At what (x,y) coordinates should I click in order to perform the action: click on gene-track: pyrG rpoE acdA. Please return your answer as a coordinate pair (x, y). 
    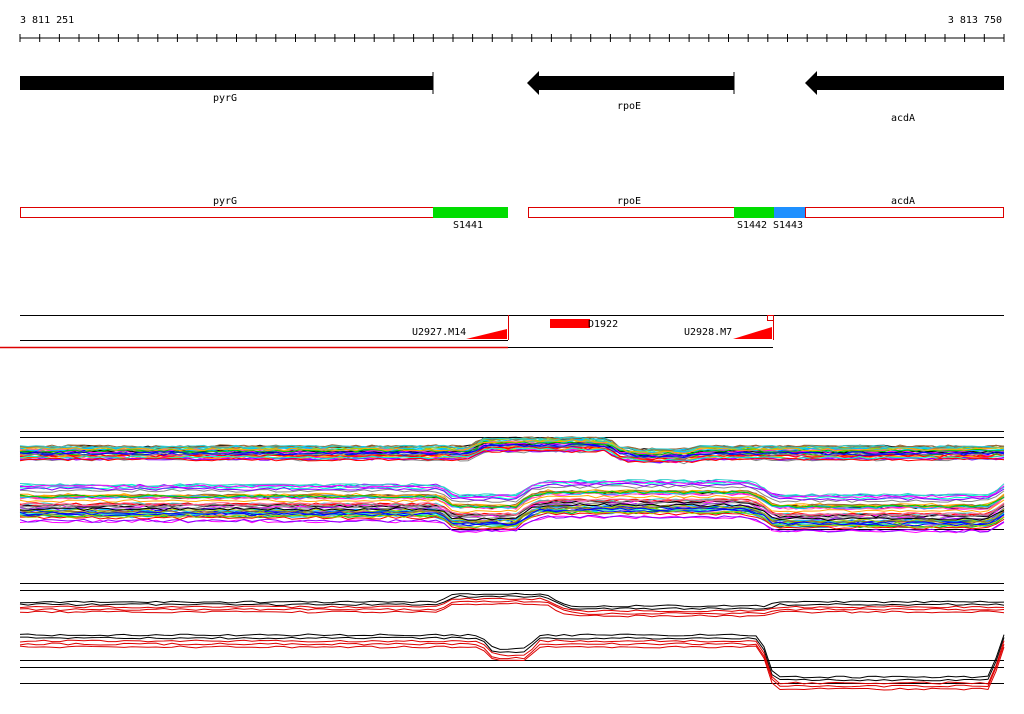
    Looking at the image, I should click on (512, 97).